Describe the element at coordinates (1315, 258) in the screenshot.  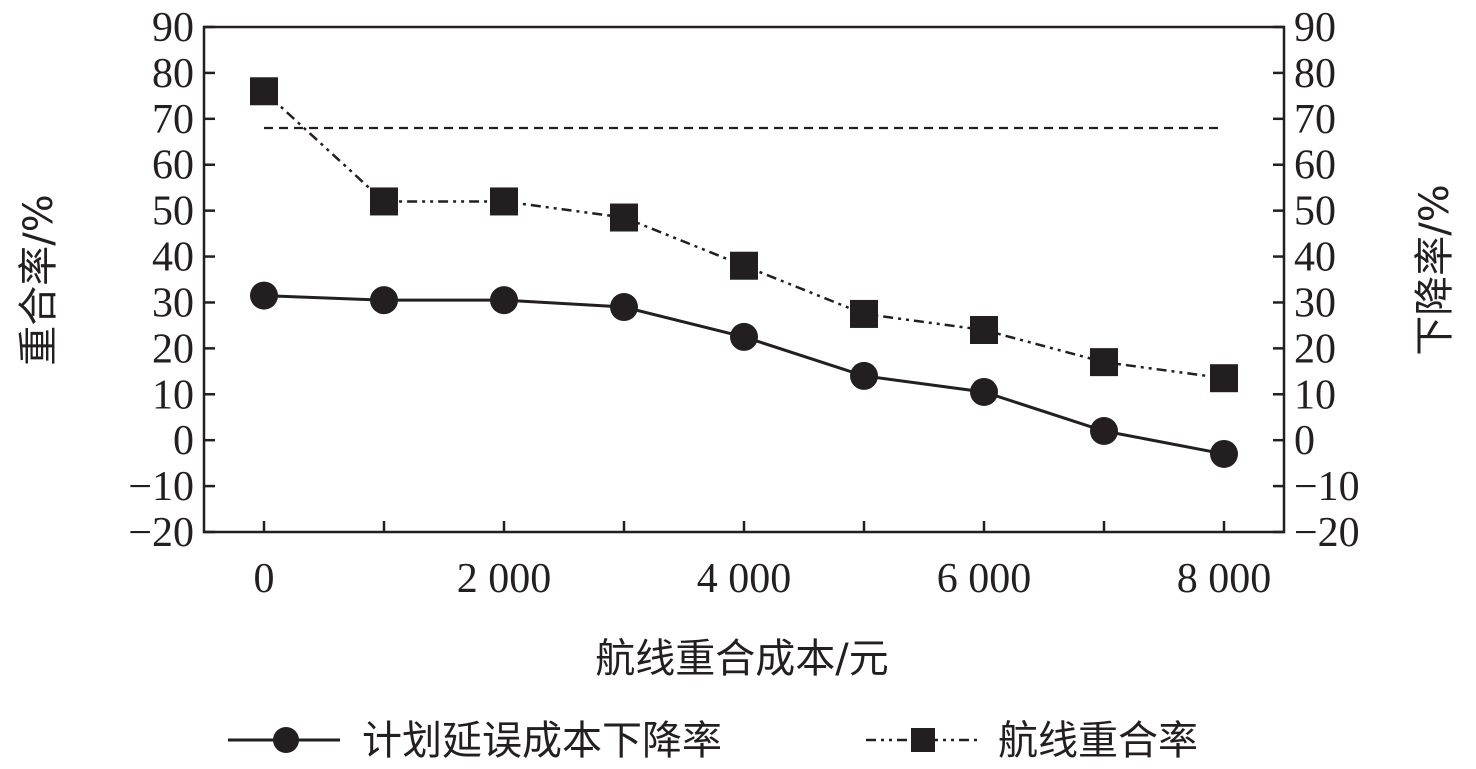
I see `y-right-tick-label: 40` at that location.